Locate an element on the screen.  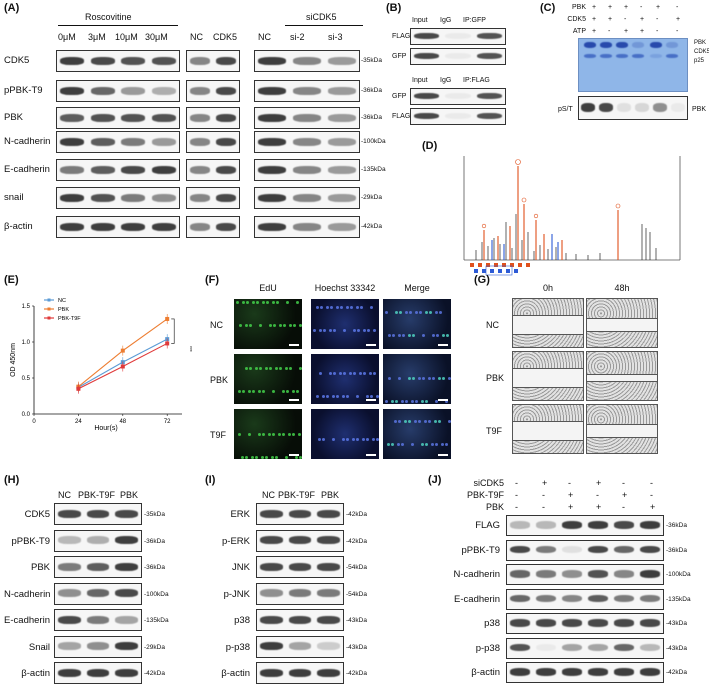
y-tick-label: 1.0 is located at coordinates (26, 343).